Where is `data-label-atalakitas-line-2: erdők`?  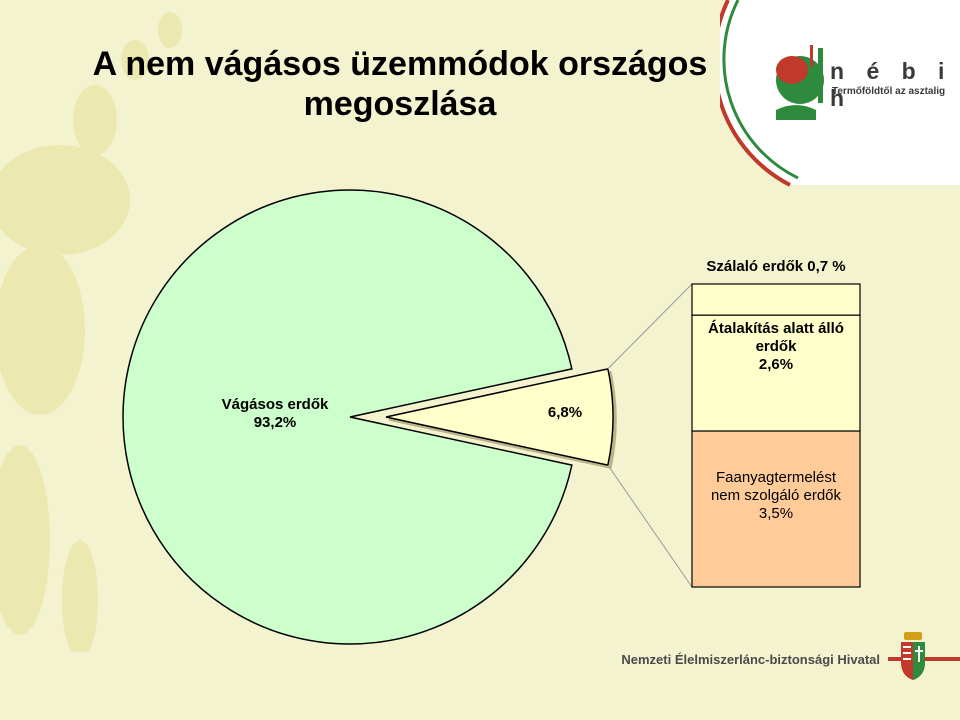 data-label-atalakitas-line-2: erdők is located at coordinates (776, 346).